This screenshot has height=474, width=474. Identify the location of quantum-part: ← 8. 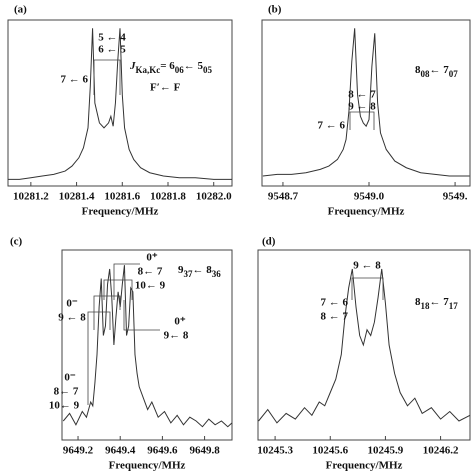
(203, 270).